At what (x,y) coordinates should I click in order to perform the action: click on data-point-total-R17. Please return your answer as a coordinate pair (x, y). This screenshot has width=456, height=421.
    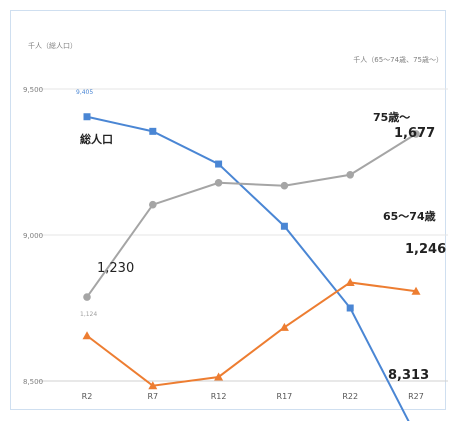
    Looking at the image, I should click on (284, 226).